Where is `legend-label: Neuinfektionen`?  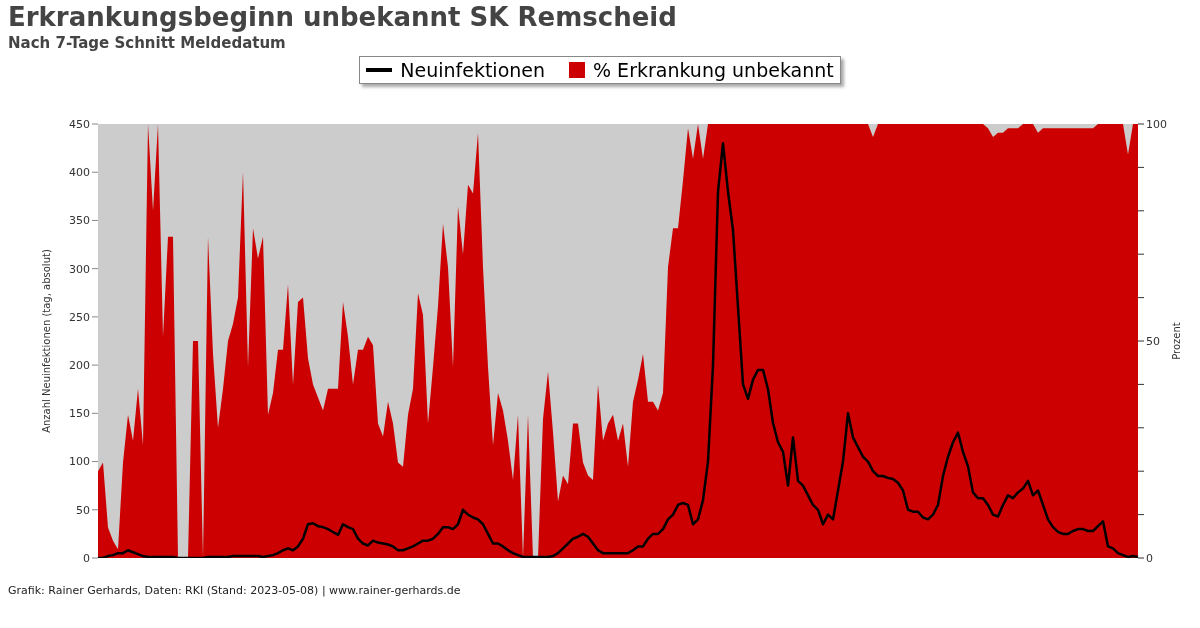
legend-label: Neuinfektionen is located at coordinates (472, 70).